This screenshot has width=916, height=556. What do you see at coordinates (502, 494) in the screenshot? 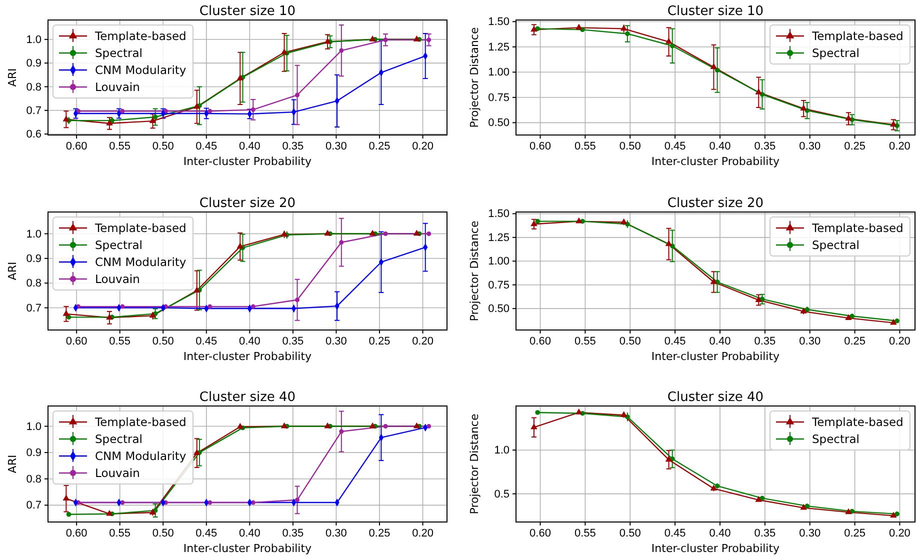
I see `y-tick-label: 0.5` at bounding box center [502, 494].